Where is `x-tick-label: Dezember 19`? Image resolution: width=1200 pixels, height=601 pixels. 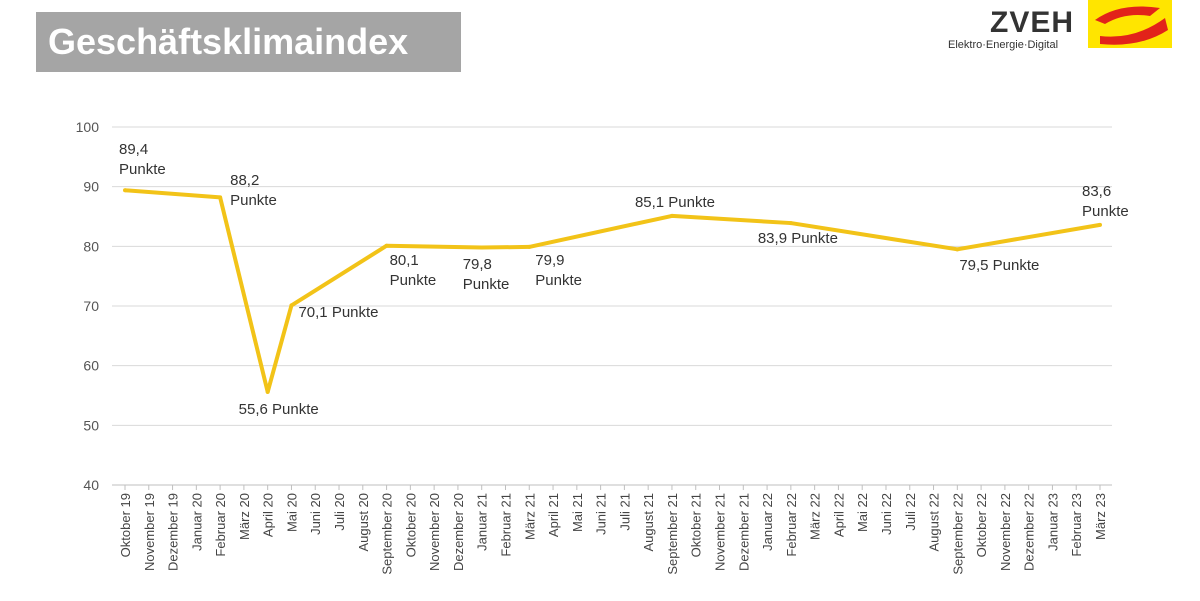 x-tick-label: Dezember 19 is located at coordinates (173, 532).